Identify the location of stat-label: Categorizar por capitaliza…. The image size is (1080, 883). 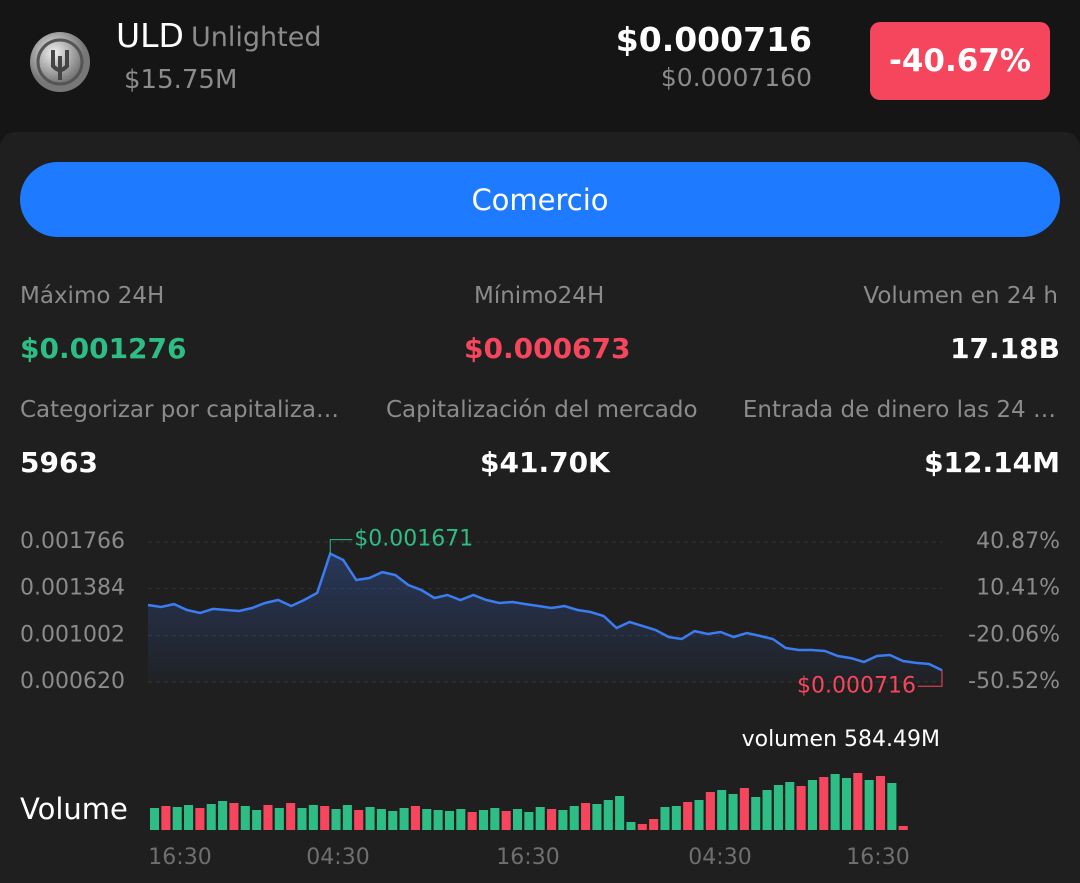
(180, 410).